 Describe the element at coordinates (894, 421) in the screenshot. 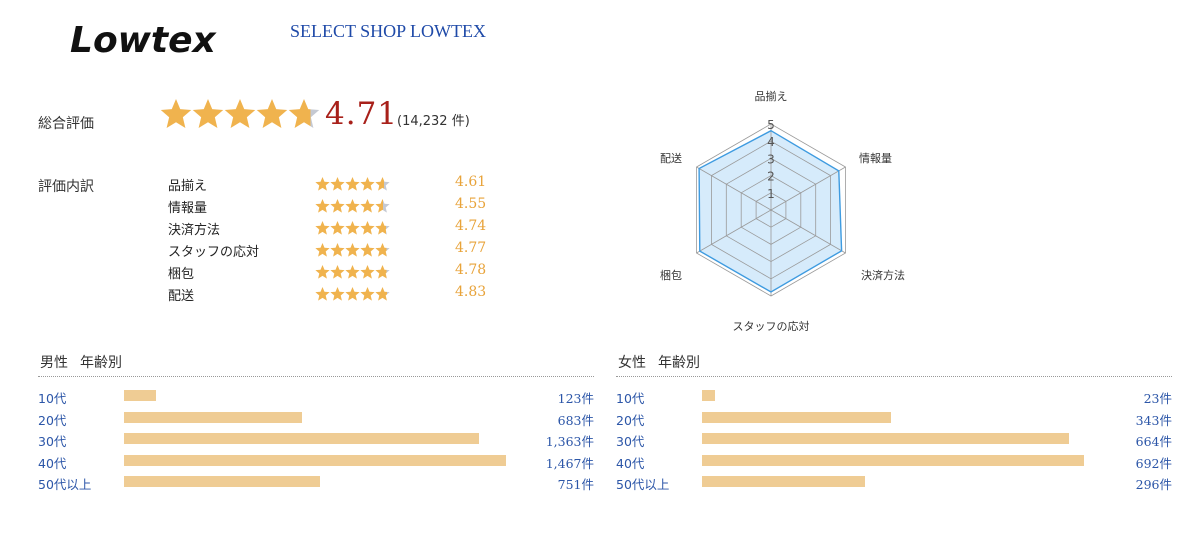

I see `female-age-row: 20代 343件` at that location.